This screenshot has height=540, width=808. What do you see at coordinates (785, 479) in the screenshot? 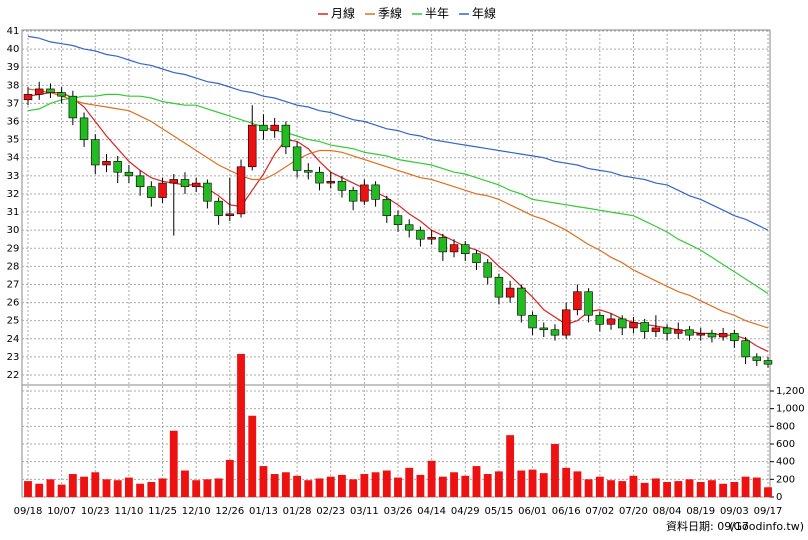
I see `y2-tick-label: 200` at bounding box center [785, 479].